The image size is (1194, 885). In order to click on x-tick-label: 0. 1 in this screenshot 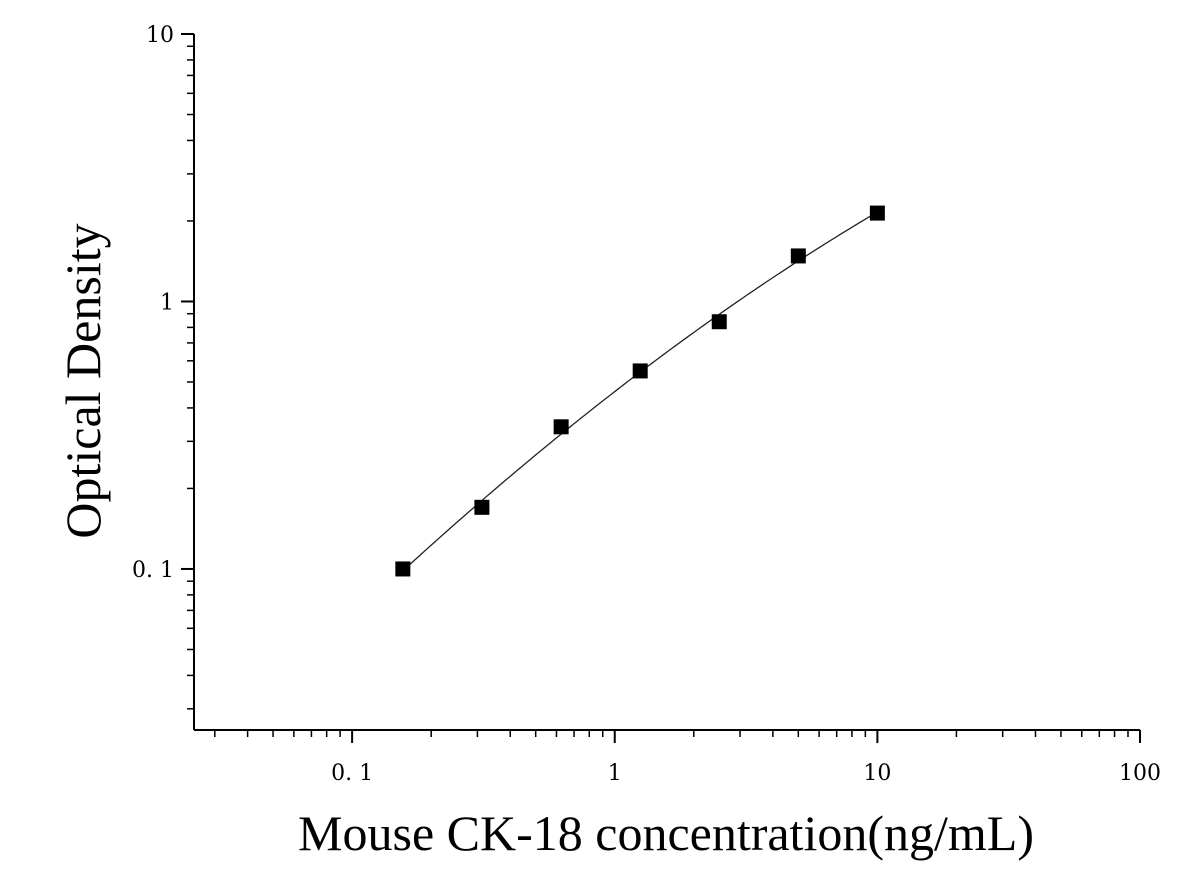, I will do `click(352, 773)`.